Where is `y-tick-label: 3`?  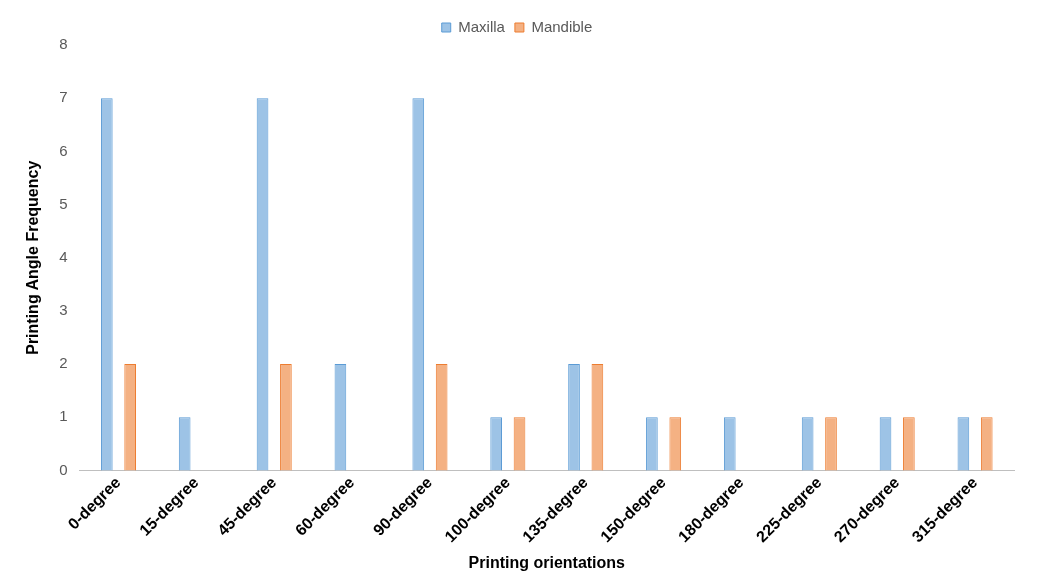 y-tick-label: 3 is located at coordinates (63, 310).